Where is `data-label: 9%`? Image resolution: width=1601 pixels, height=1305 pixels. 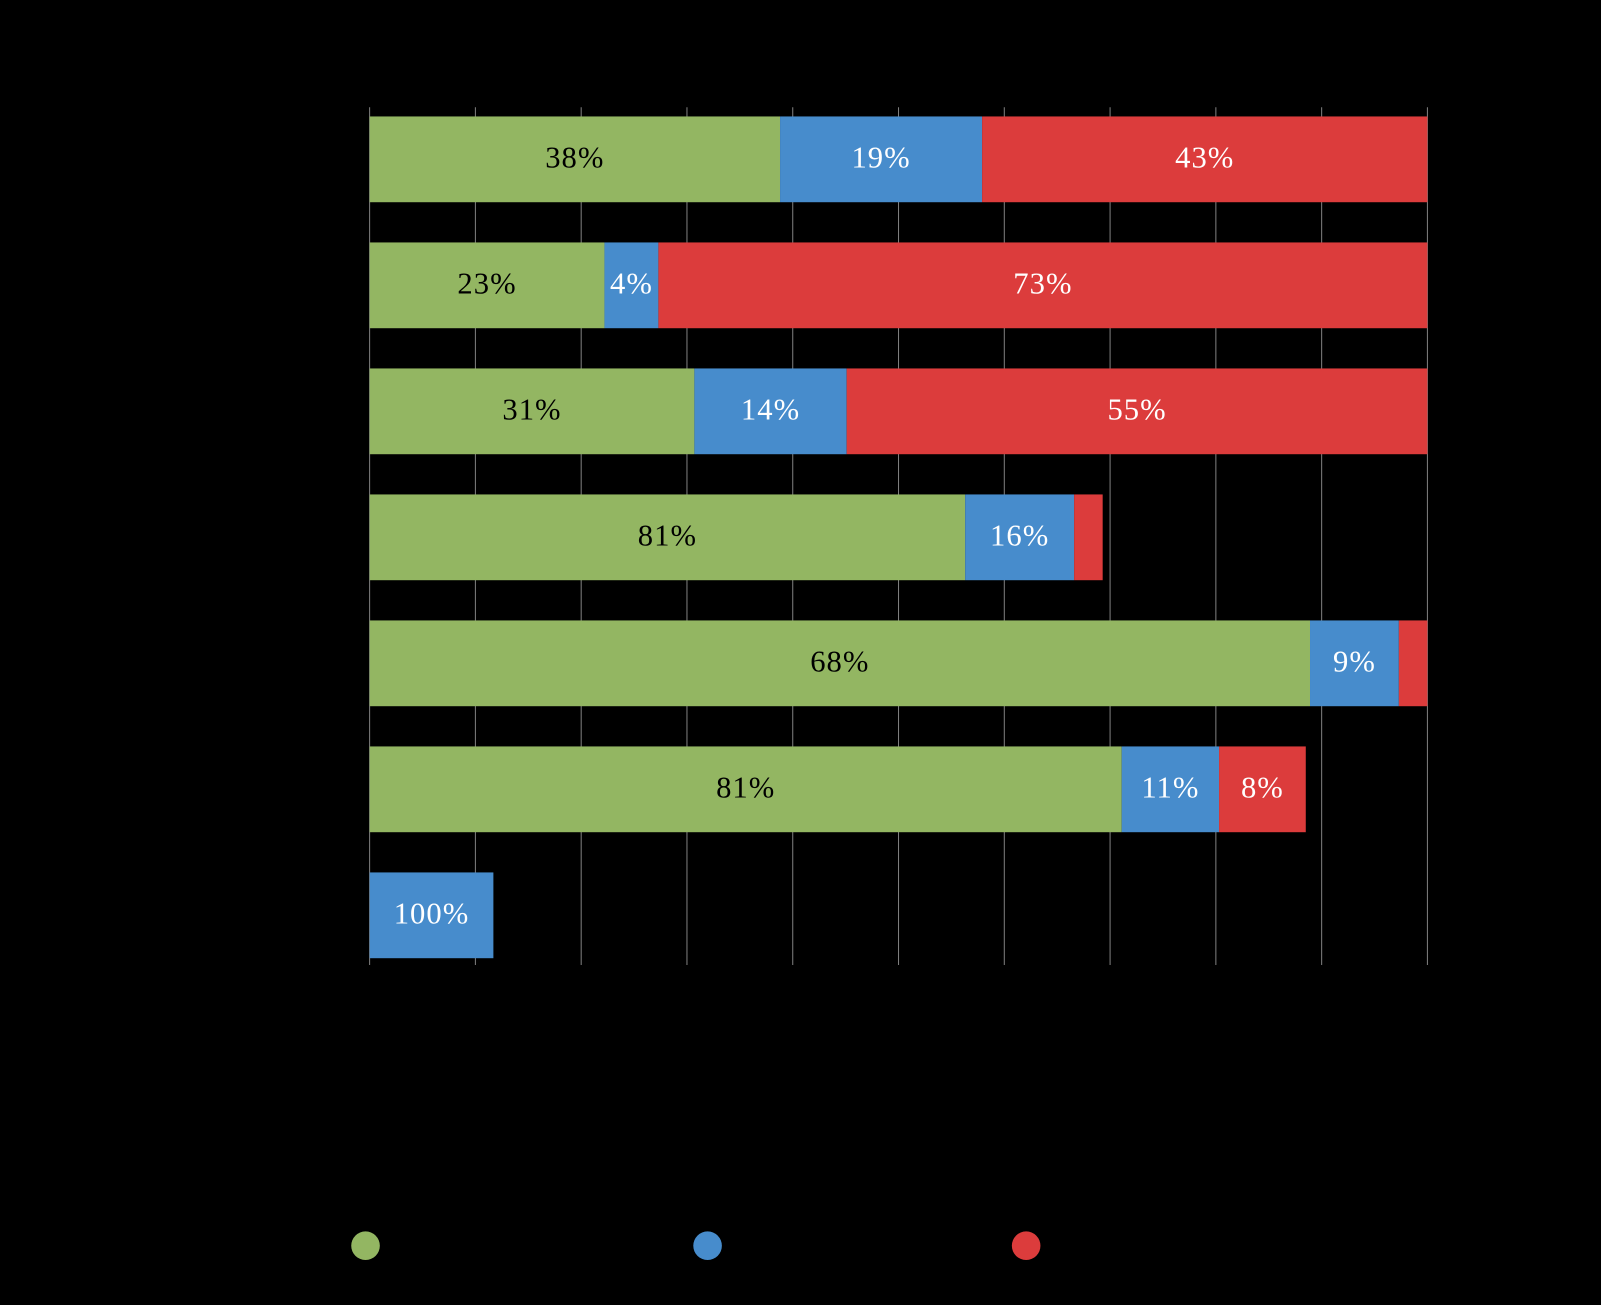
data-label: 9% is located at coordinates (1354, 661).